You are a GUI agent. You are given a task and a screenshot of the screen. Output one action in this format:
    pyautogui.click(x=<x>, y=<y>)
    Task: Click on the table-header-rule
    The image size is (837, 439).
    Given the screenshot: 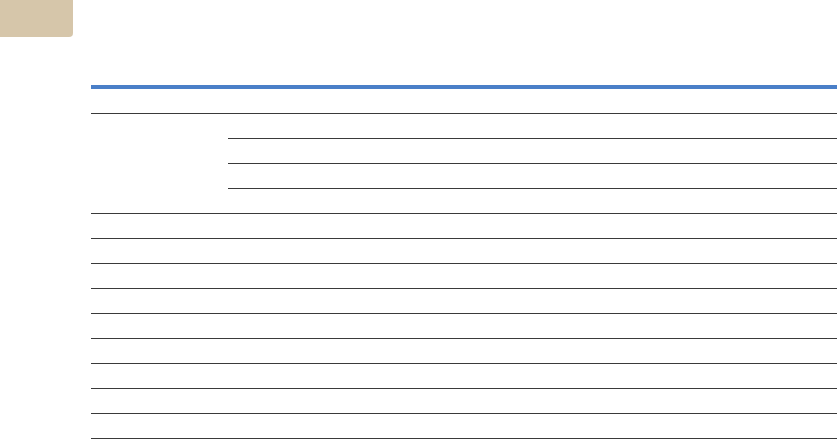 What is the action you would take?
    pyautogui.click(x=464, y=87)
    